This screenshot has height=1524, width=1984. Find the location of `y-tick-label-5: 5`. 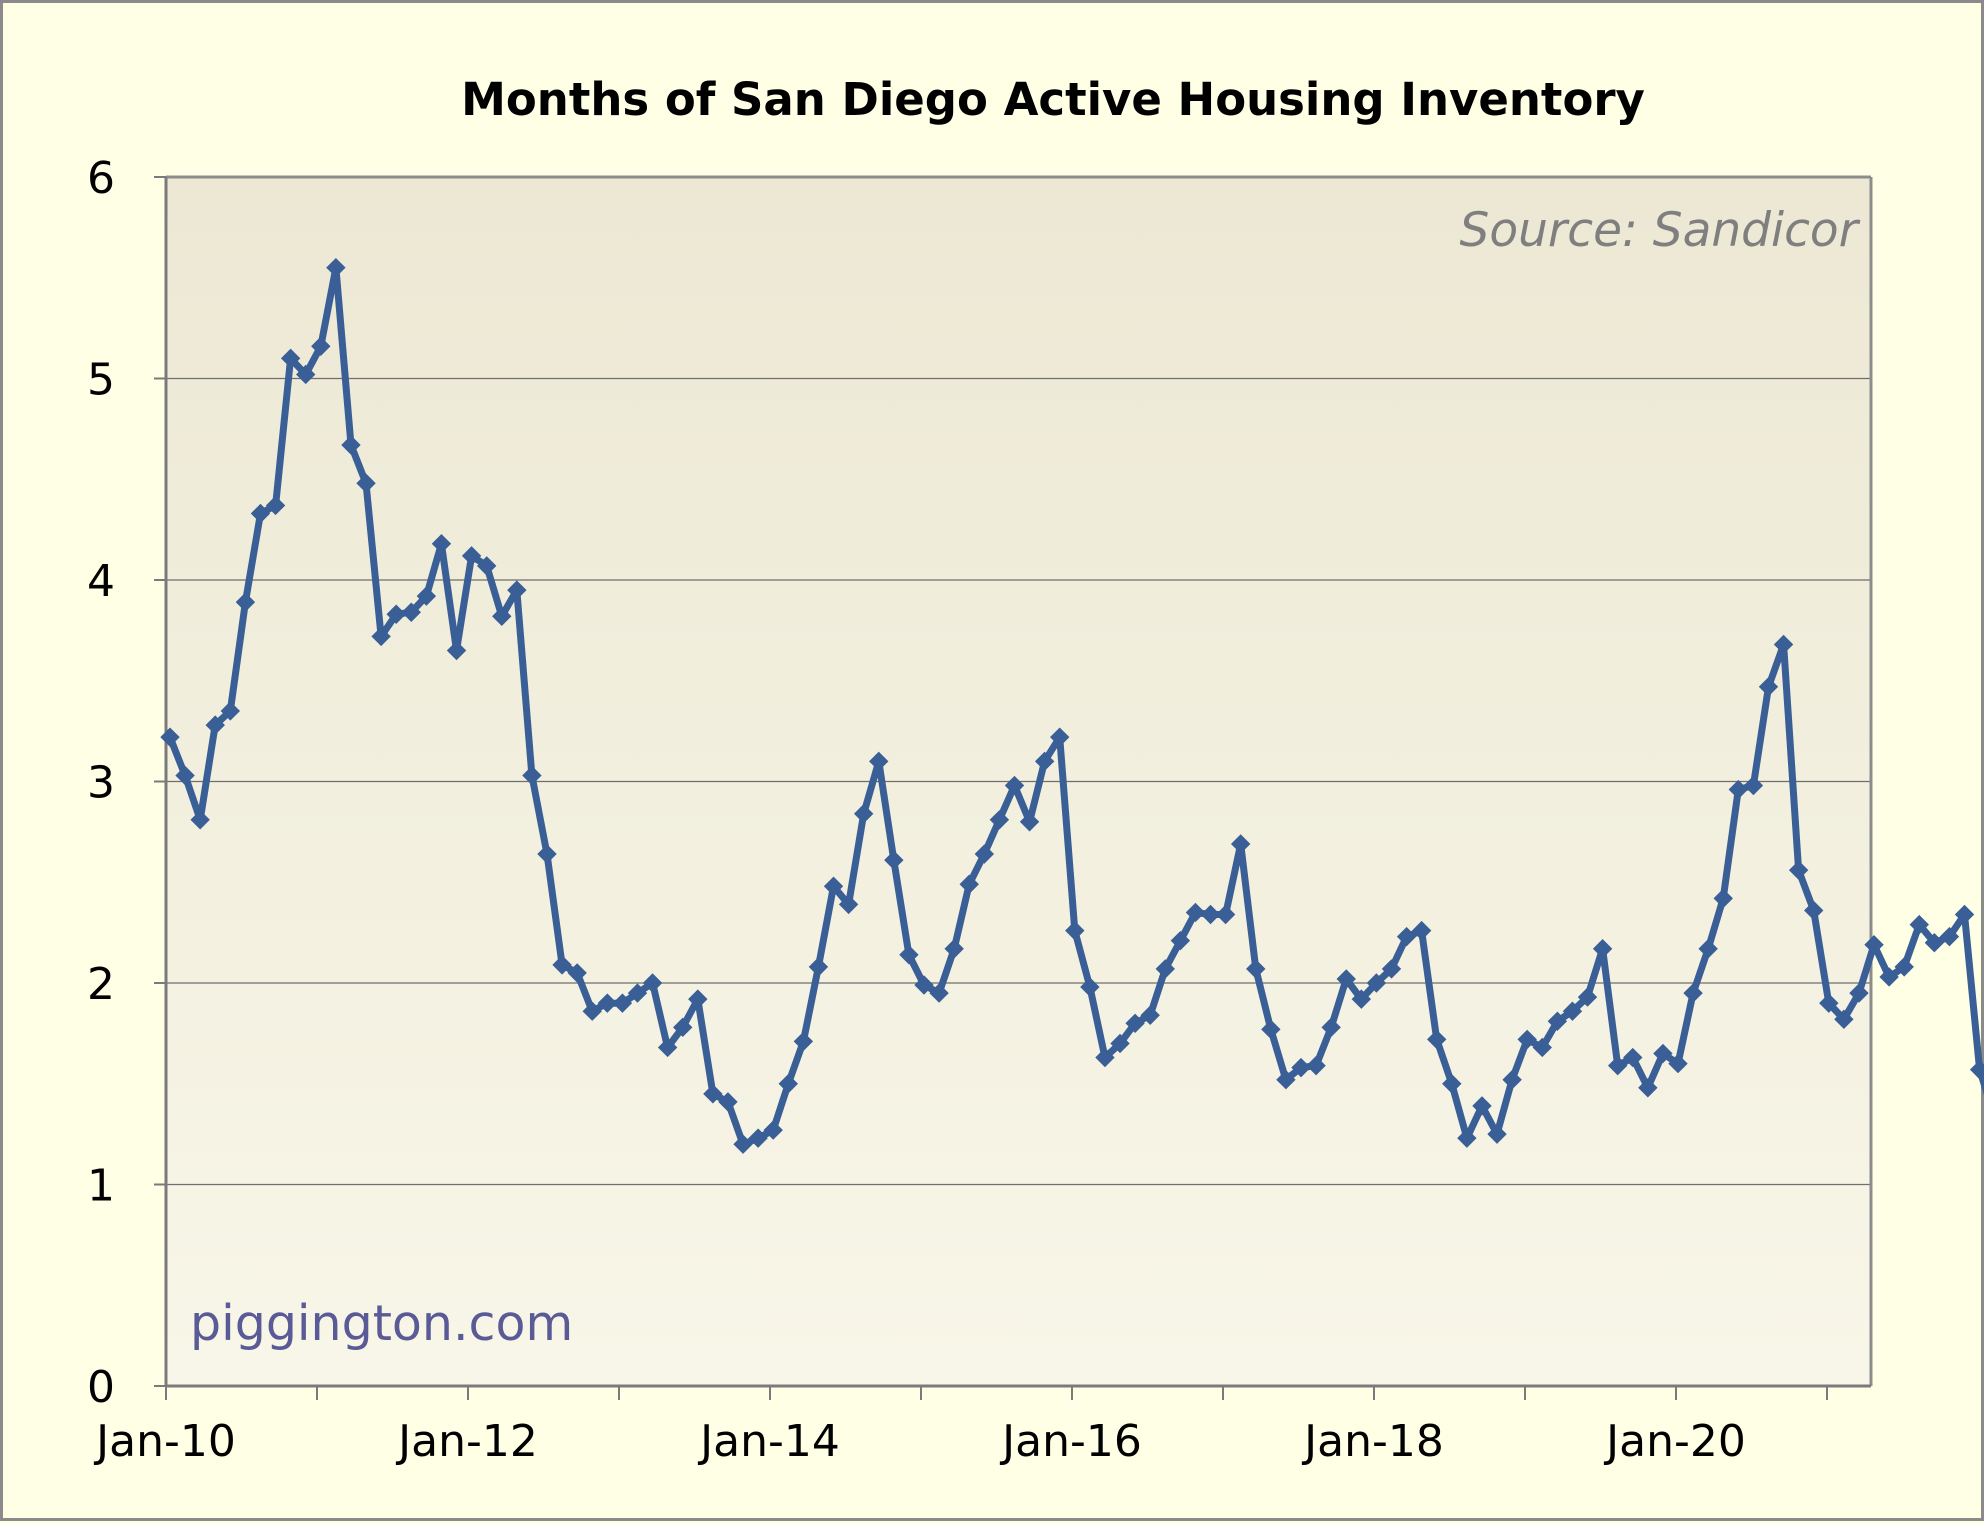

y-tick-label-5: 5 is located at coordinates (101, 380).